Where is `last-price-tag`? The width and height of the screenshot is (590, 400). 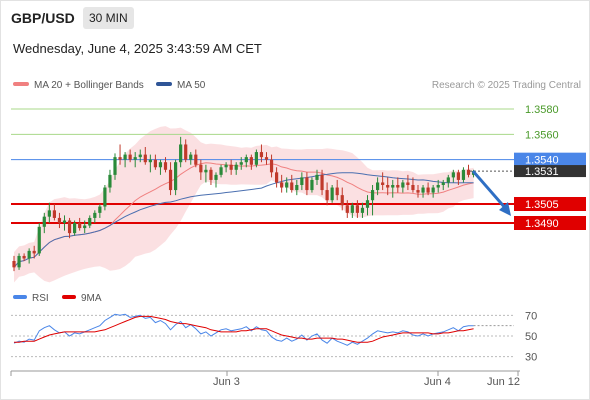 last-price-tag is located at coordinates (550, 171).